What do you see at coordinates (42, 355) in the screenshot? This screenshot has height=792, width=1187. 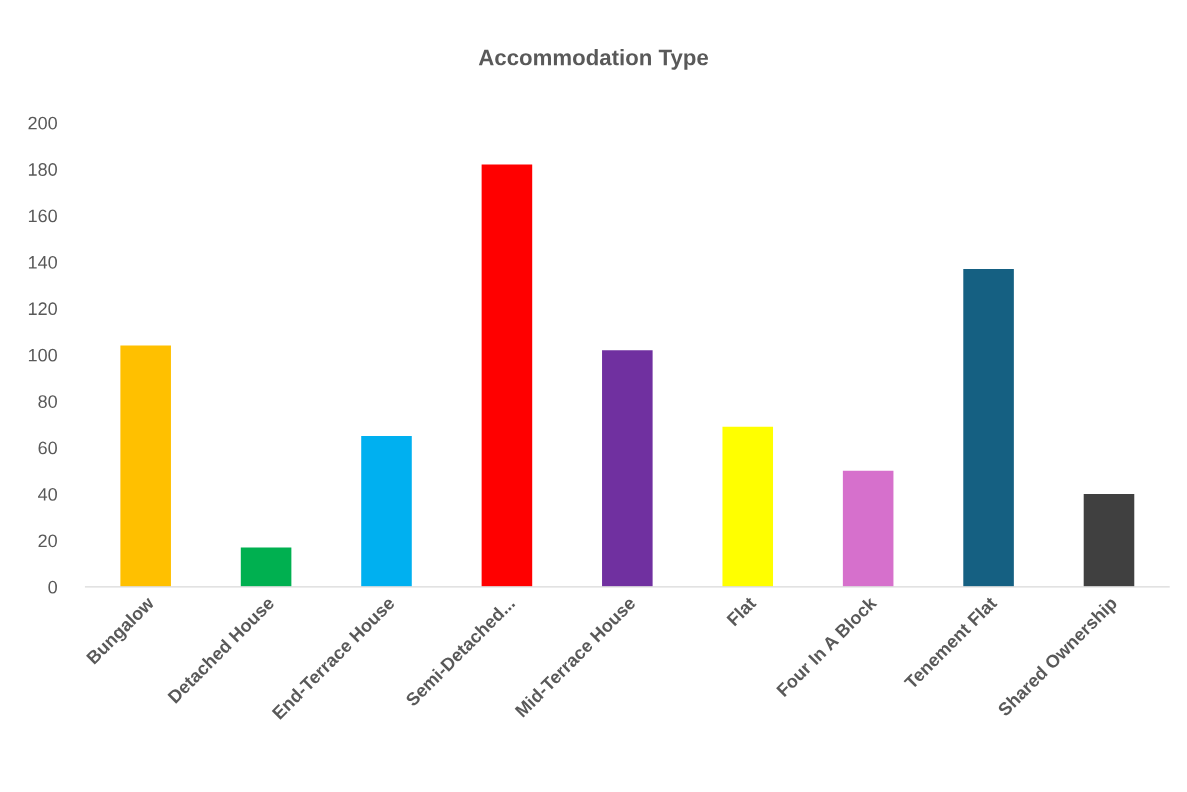 I see `y-tick-label: 100` at bounding box center [42, 355].